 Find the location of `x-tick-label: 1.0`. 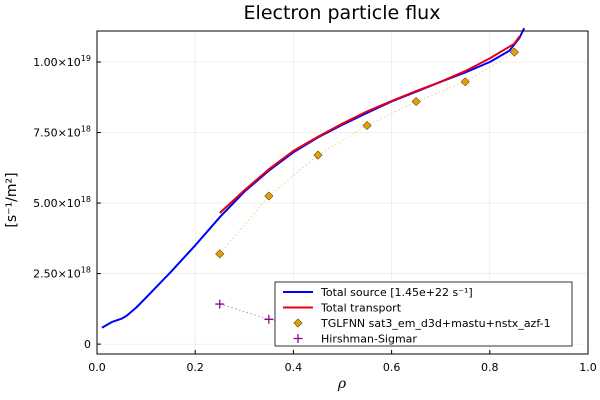

x-tick-label: 1.0 is located at coordinates (588, 367).